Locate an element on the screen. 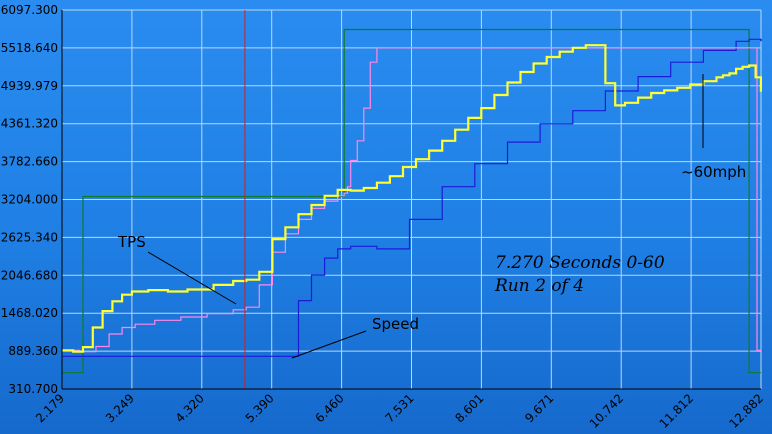  y-tick-label: 4939.979 is located at coordinates (29, 86).